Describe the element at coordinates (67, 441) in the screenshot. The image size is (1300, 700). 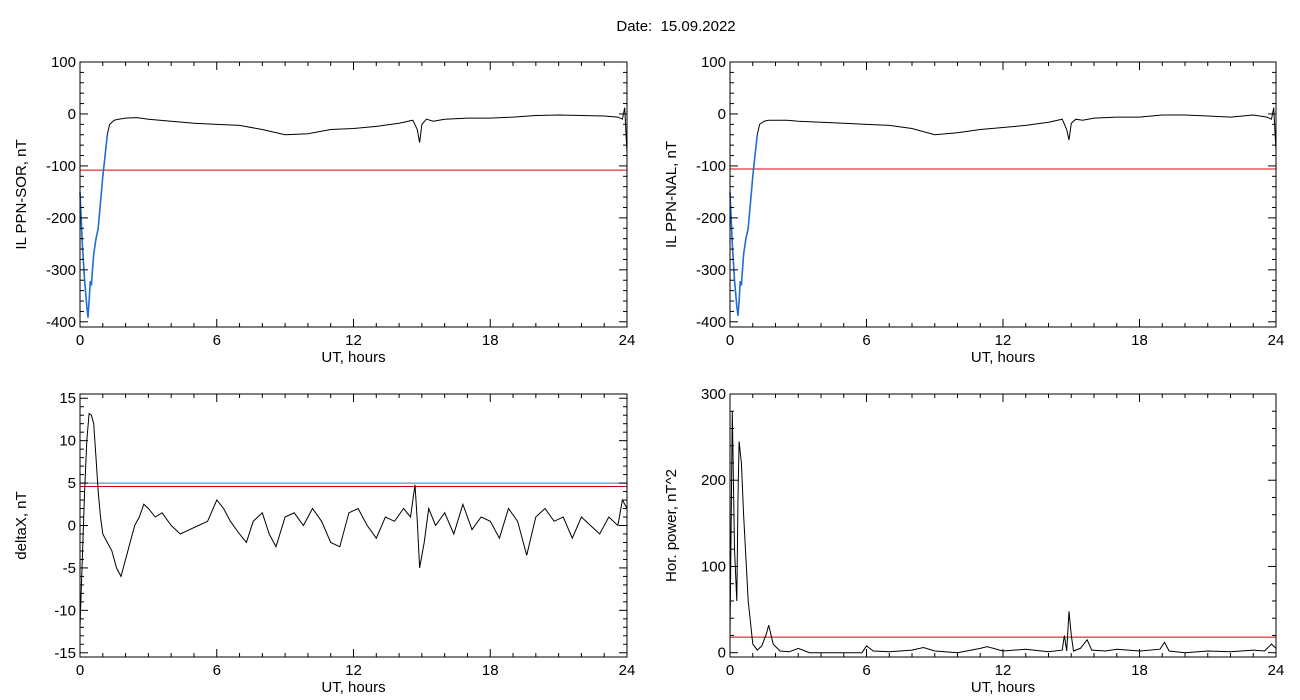
I see `y-tick-label: 10` at that location.